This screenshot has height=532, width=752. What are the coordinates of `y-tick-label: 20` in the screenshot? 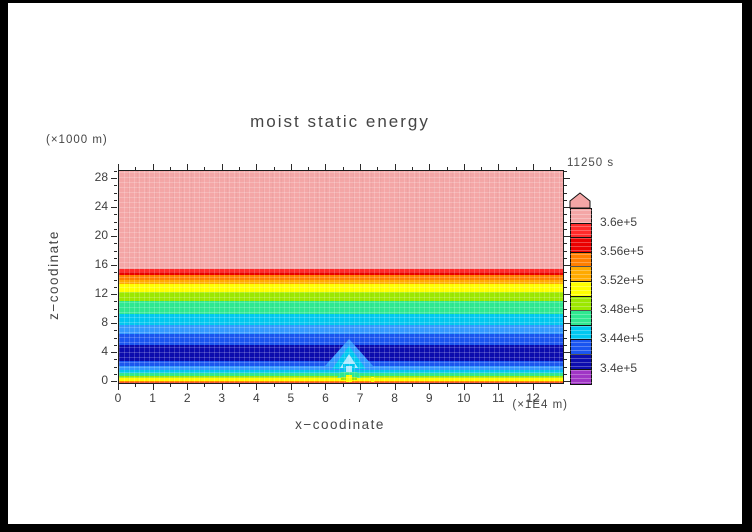 It's located at (101, 235).